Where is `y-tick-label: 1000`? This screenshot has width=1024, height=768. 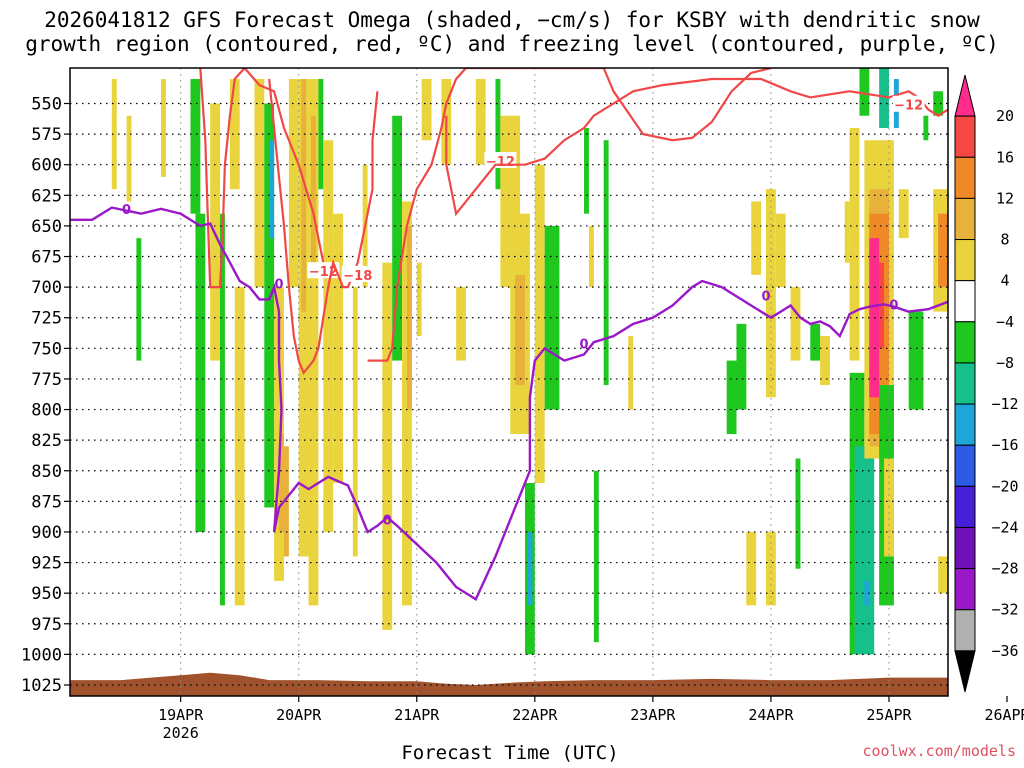 y-tick-label: 1000 is located at coordinates (41, 655).